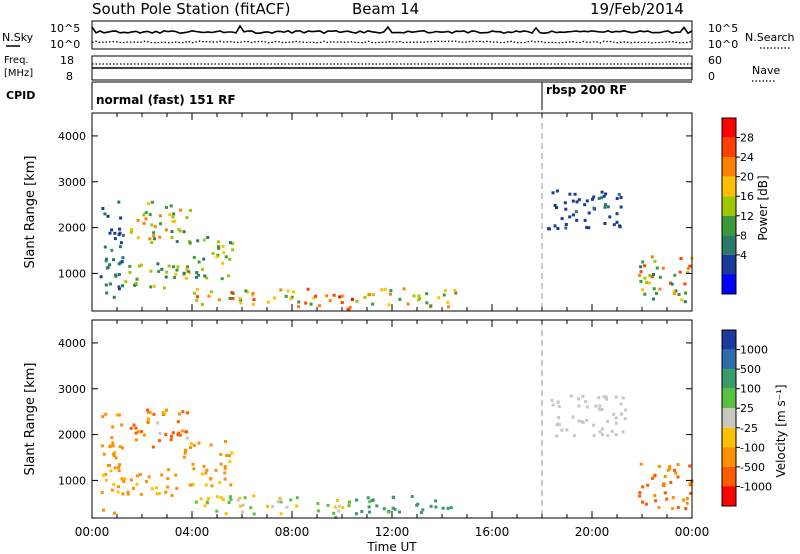 The height and width of the screenshot is (554, 800). Describe the element at coordinates (392, 532) in the screenshot. I see `time-tick-label: 12:00` at that location.